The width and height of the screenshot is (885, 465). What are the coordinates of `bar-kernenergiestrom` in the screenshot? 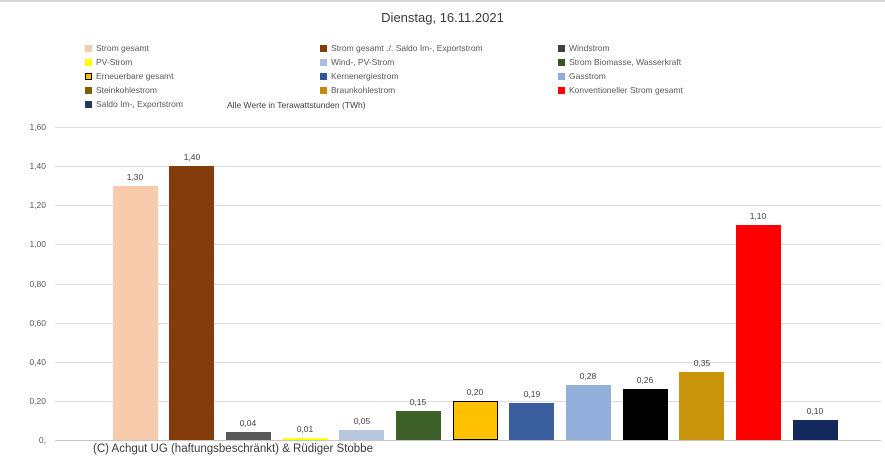 It's located at (531, 421).